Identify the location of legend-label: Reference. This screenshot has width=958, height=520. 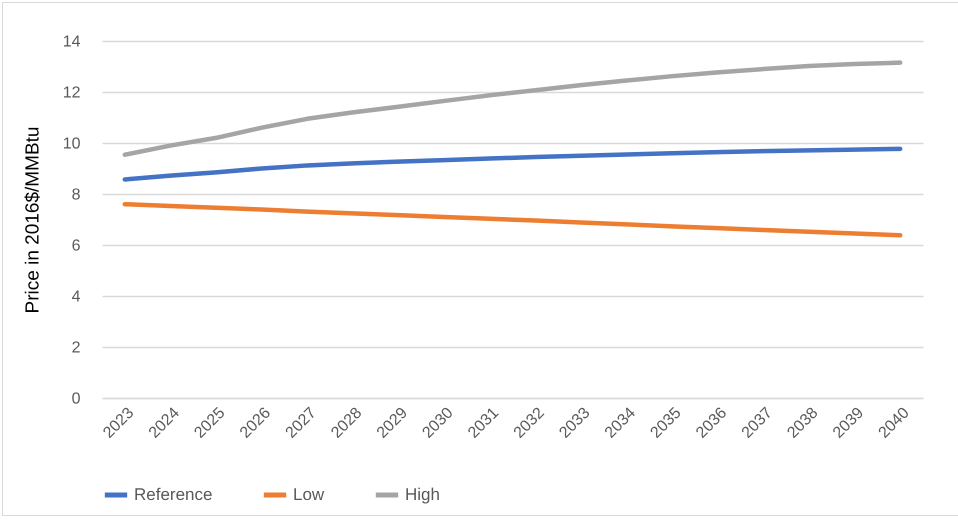
(173, 494).